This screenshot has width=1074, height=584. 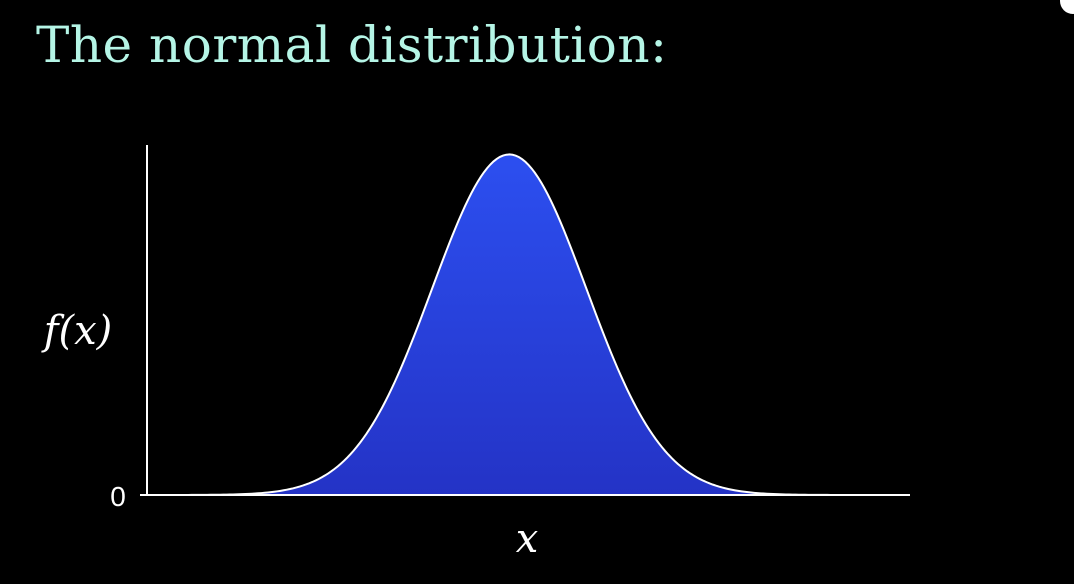 What do you see at coordinates (527, 539) in the screenshot?
I see `x-axis-label: x` at bounding box center [527, 539].